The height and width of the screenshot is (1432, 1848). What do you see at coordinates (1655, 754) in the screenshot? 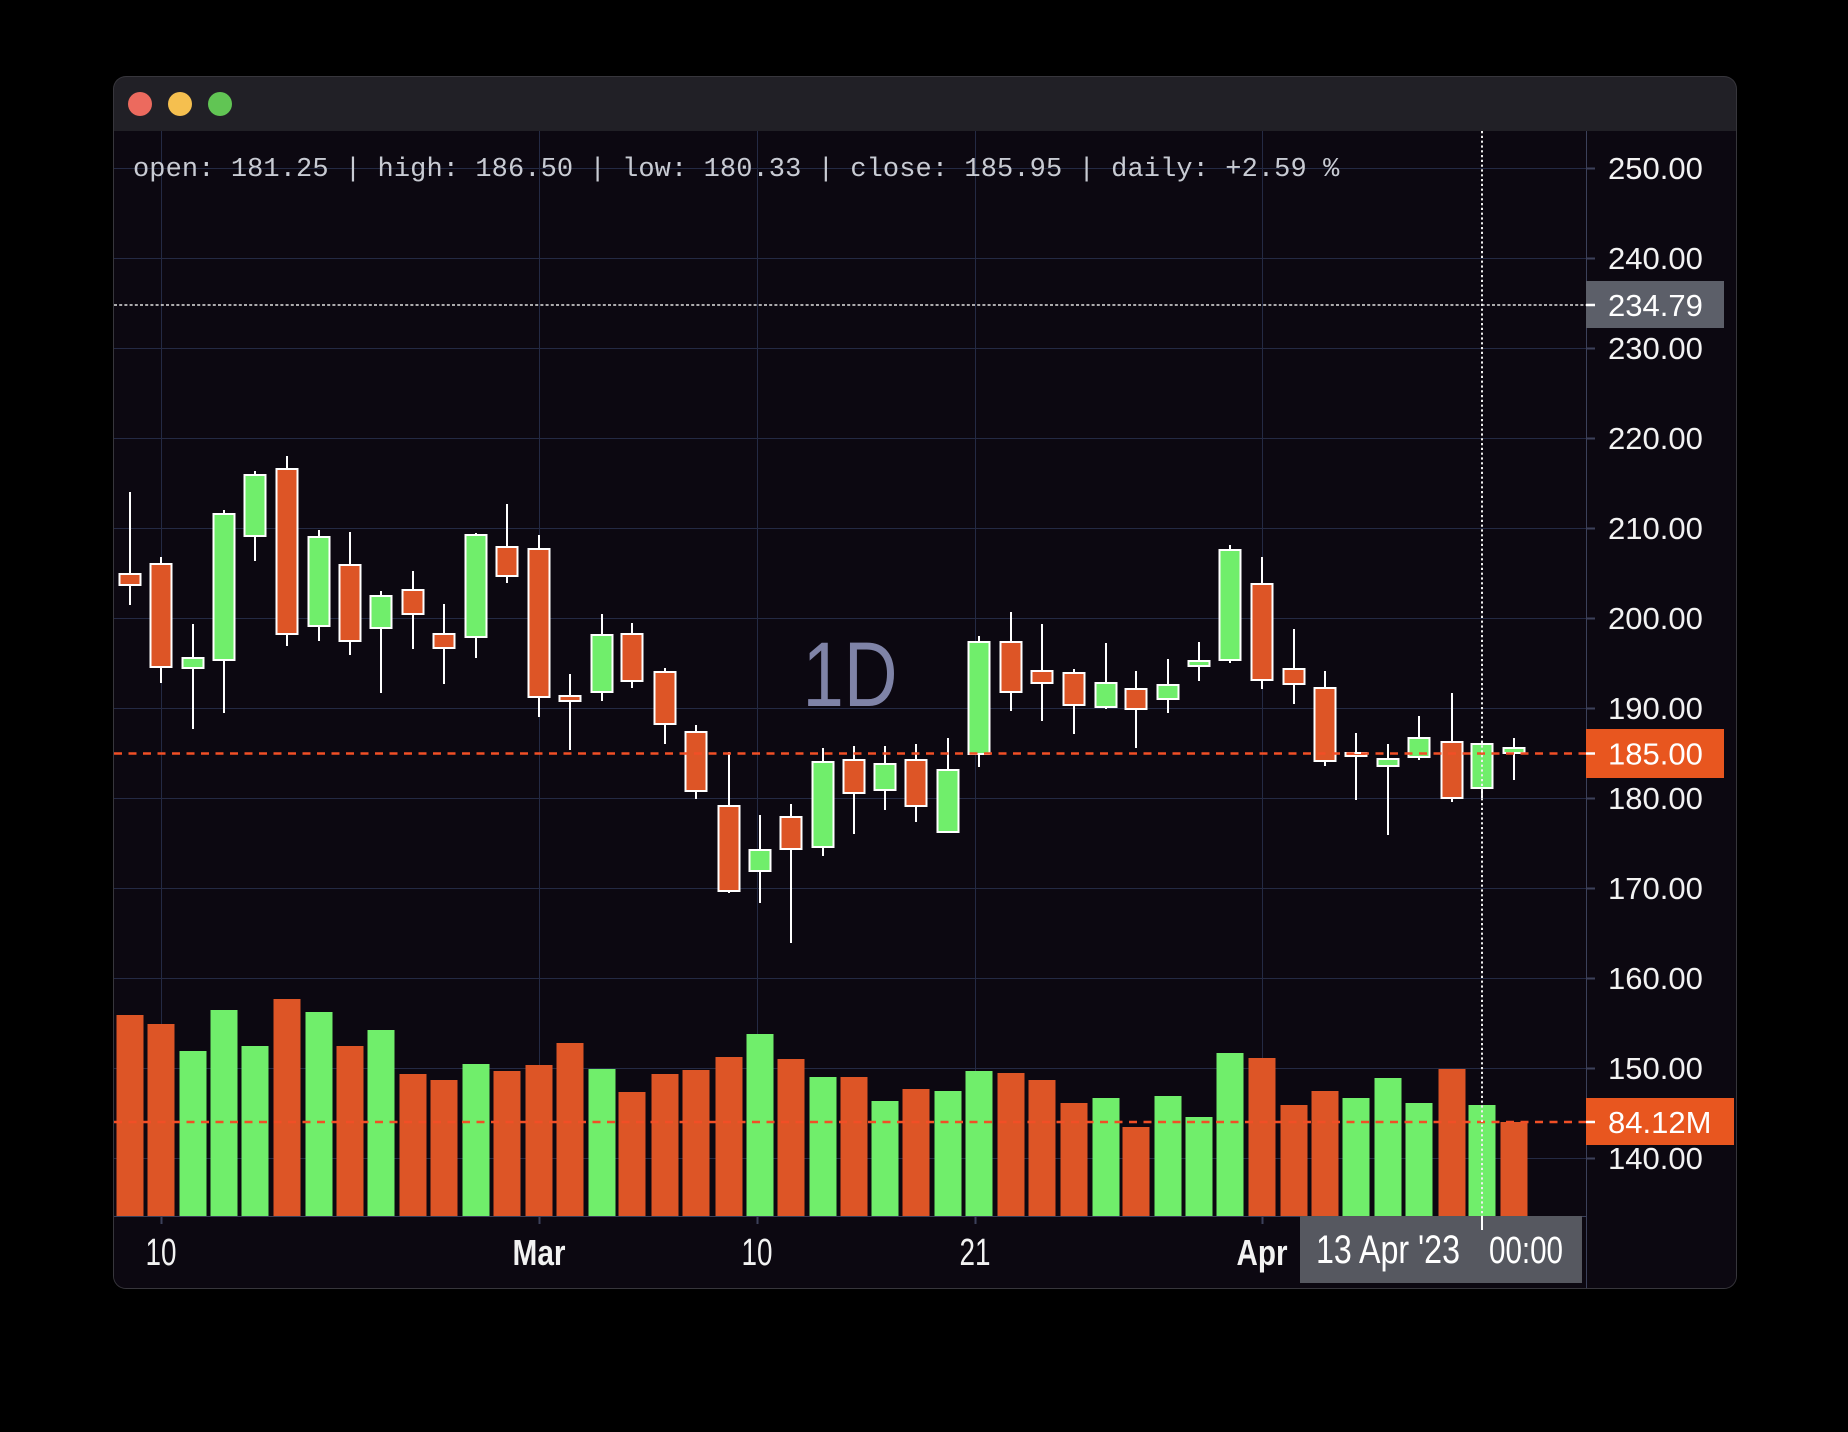
I see `svg-text: 185.00` at bounding box center [1655, 754].